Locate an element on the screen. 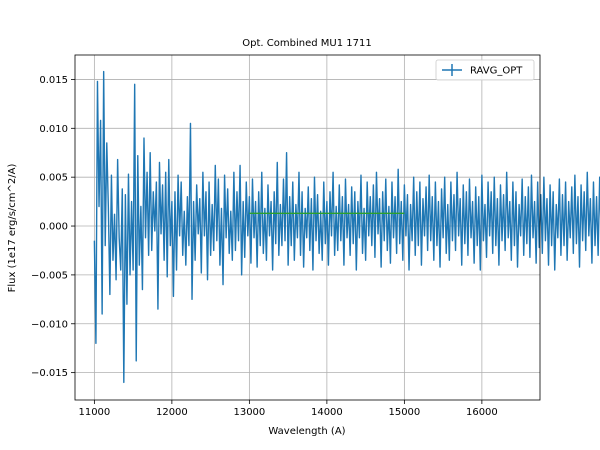 The height and width of the screenshot is (450, 600). y-tick-label: 0.005 is located at coordinates (53, 178).